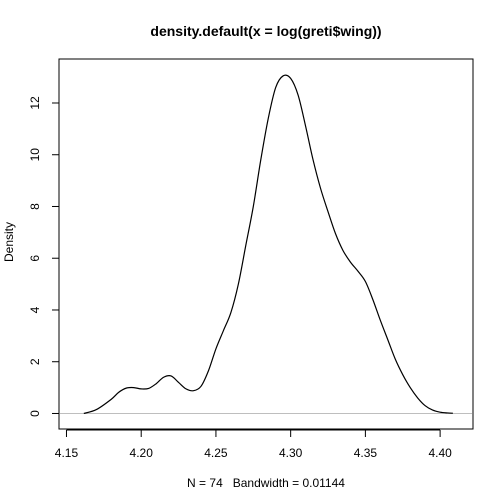  What do you see at coordinates (291, 453) in the screenshot?
I see `x-tick-label: 4.30` at bounding box center [291, 453].